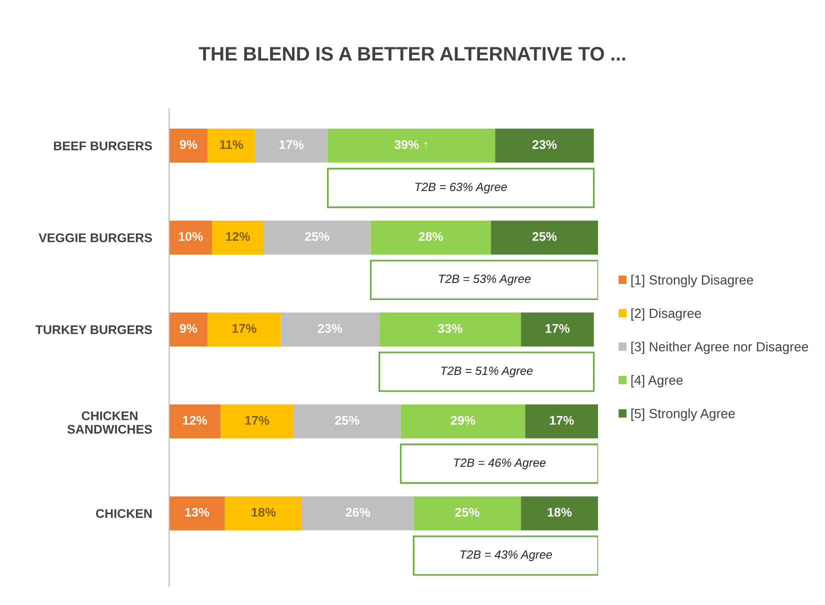 The image size is (825, 605). I want to click on y-tick-label: VEGGIE BURGERS, so click(95, 237).